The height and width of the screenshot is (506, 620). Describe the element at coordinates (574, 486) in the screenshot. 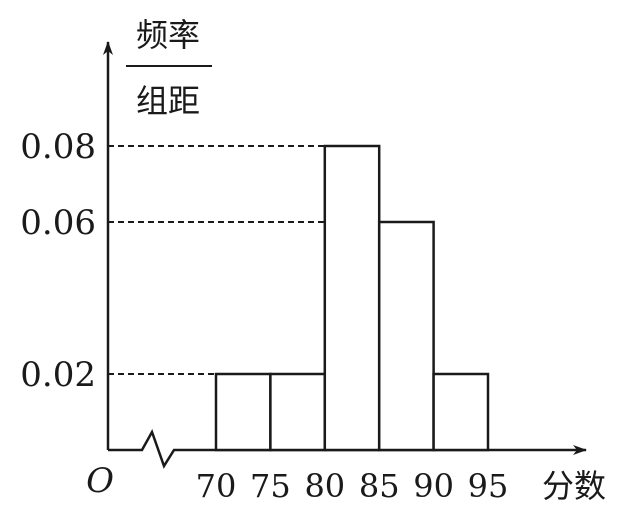

I see `x-axis-label: 分数` at that location.